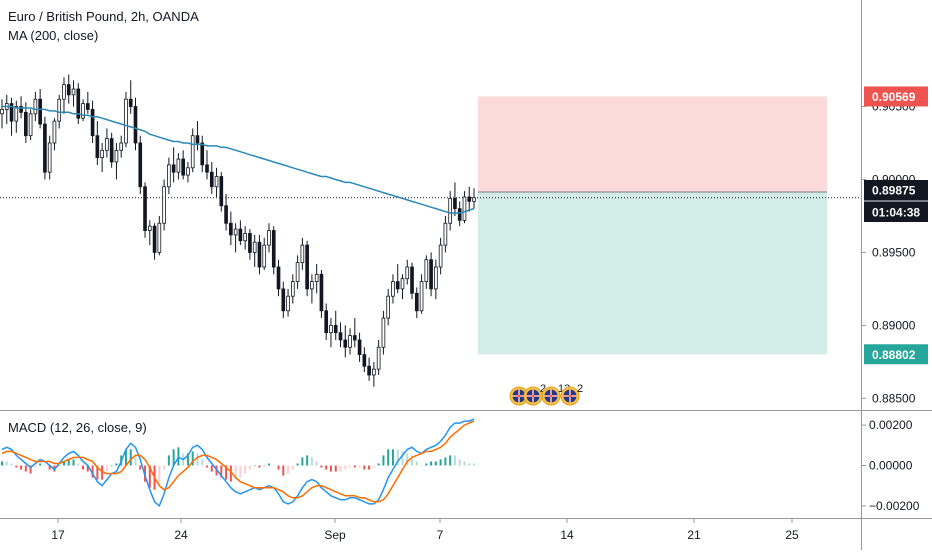 Image resolution: width=932 pixels, height=555 pixels. I want to click on ma-legend: MA (200, close), so click(53, 35).